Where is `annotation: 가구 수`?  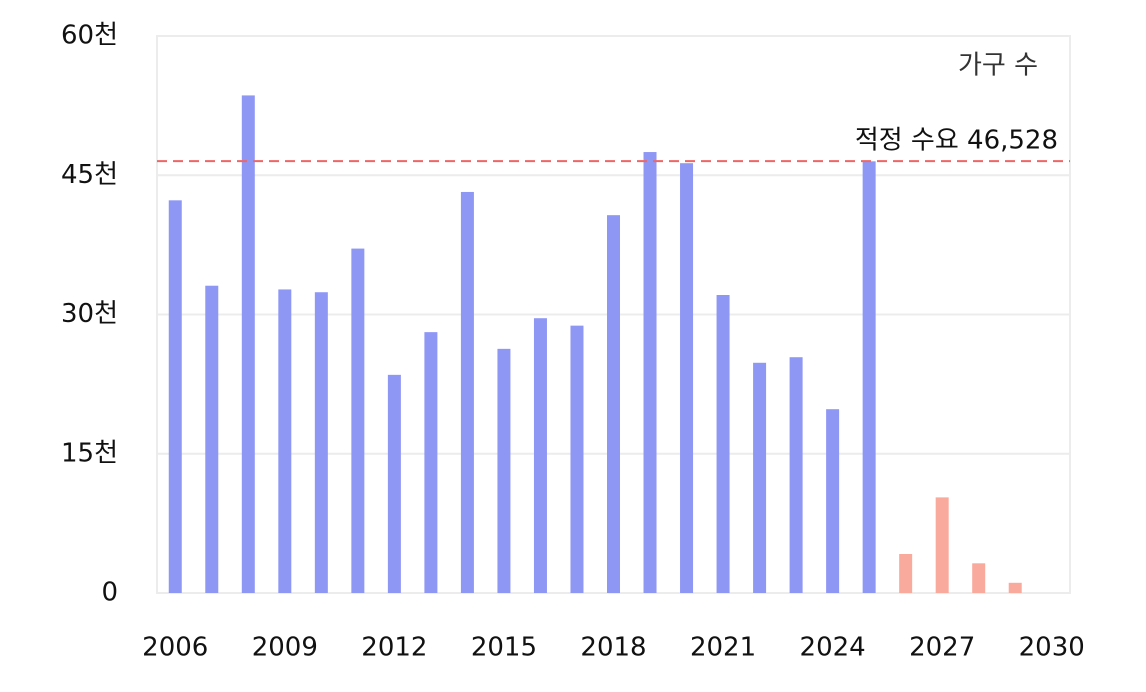 annotation: 가구 수 is located at coordinates (998, 66).